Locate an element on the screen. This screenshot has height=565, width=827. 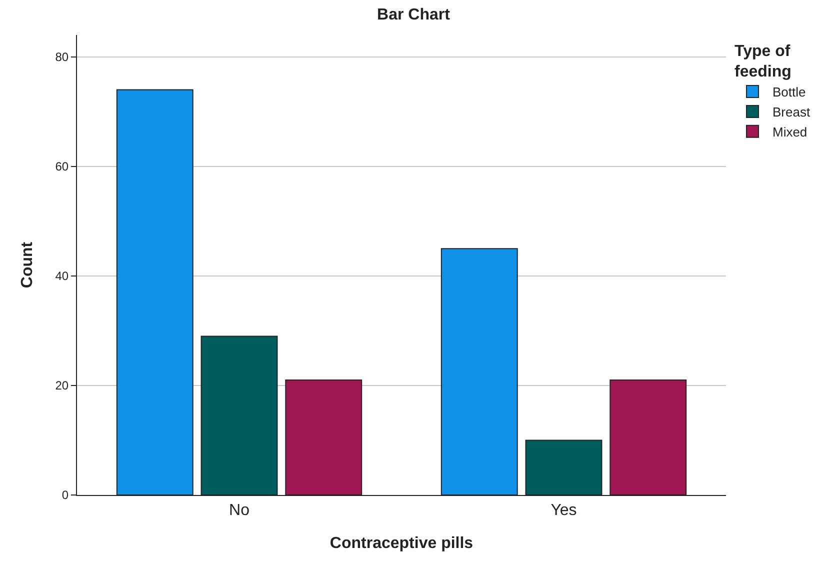
x-tick-label: Yes is located at coordinates (563, 511).